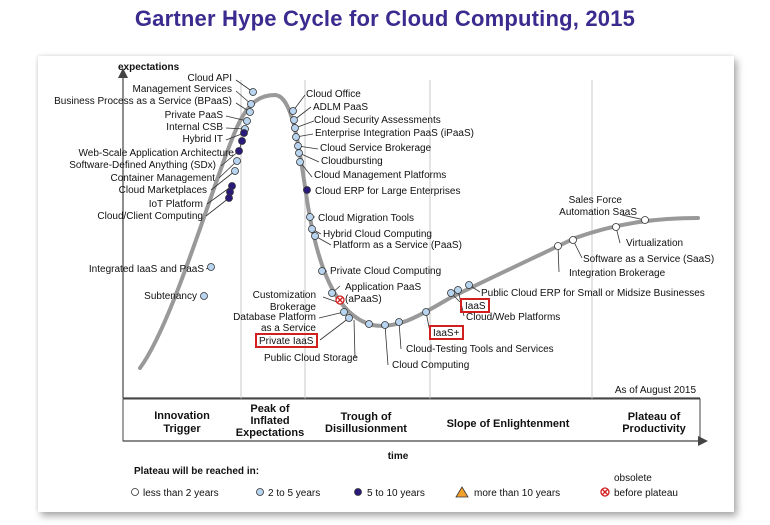  I want to click on private-iaas-highlight, so click(286, 340).